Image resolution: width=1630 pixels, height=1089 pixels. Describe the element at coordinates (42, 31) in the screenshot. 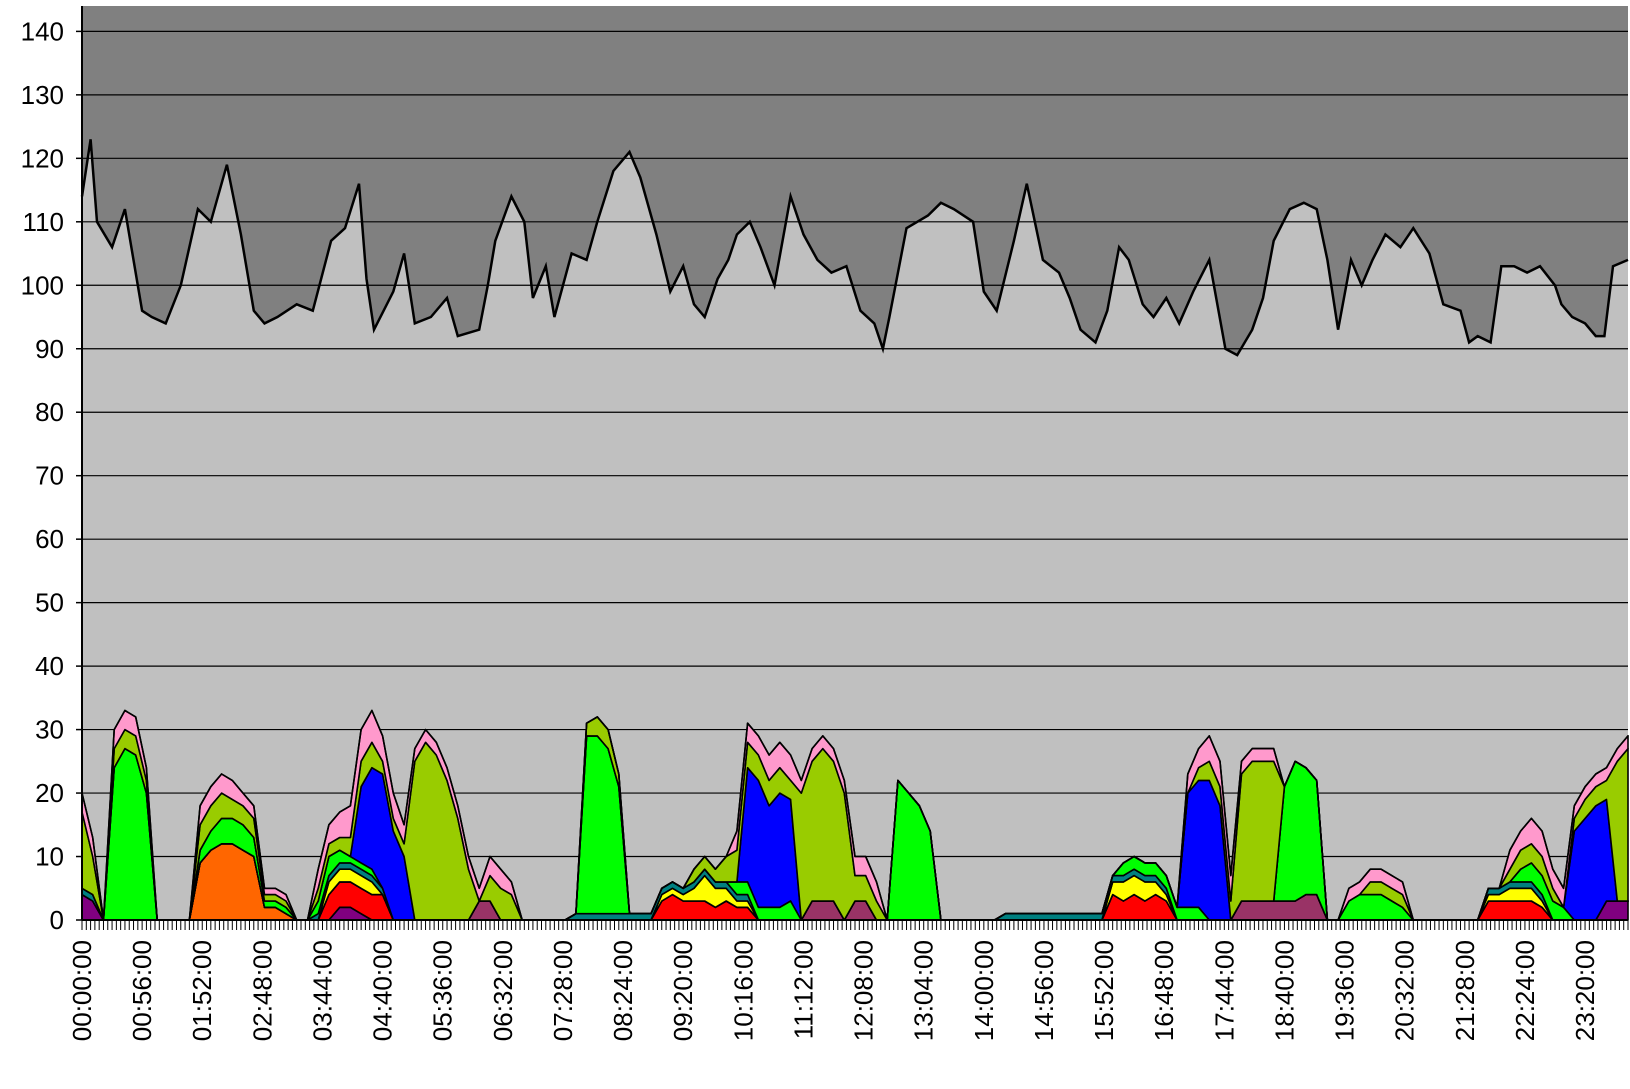

I see `y-tick-label: 140` at that location.